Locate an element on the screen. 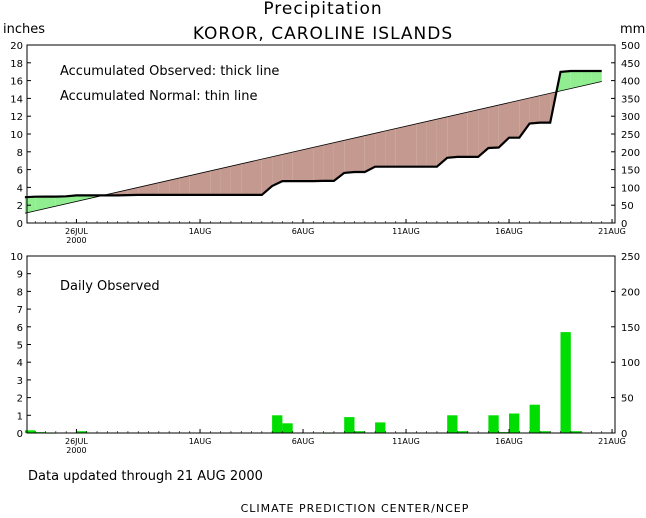 The image size is (646, 518). daily-left-tick-label: 6 is located at coordinates (20, 328).